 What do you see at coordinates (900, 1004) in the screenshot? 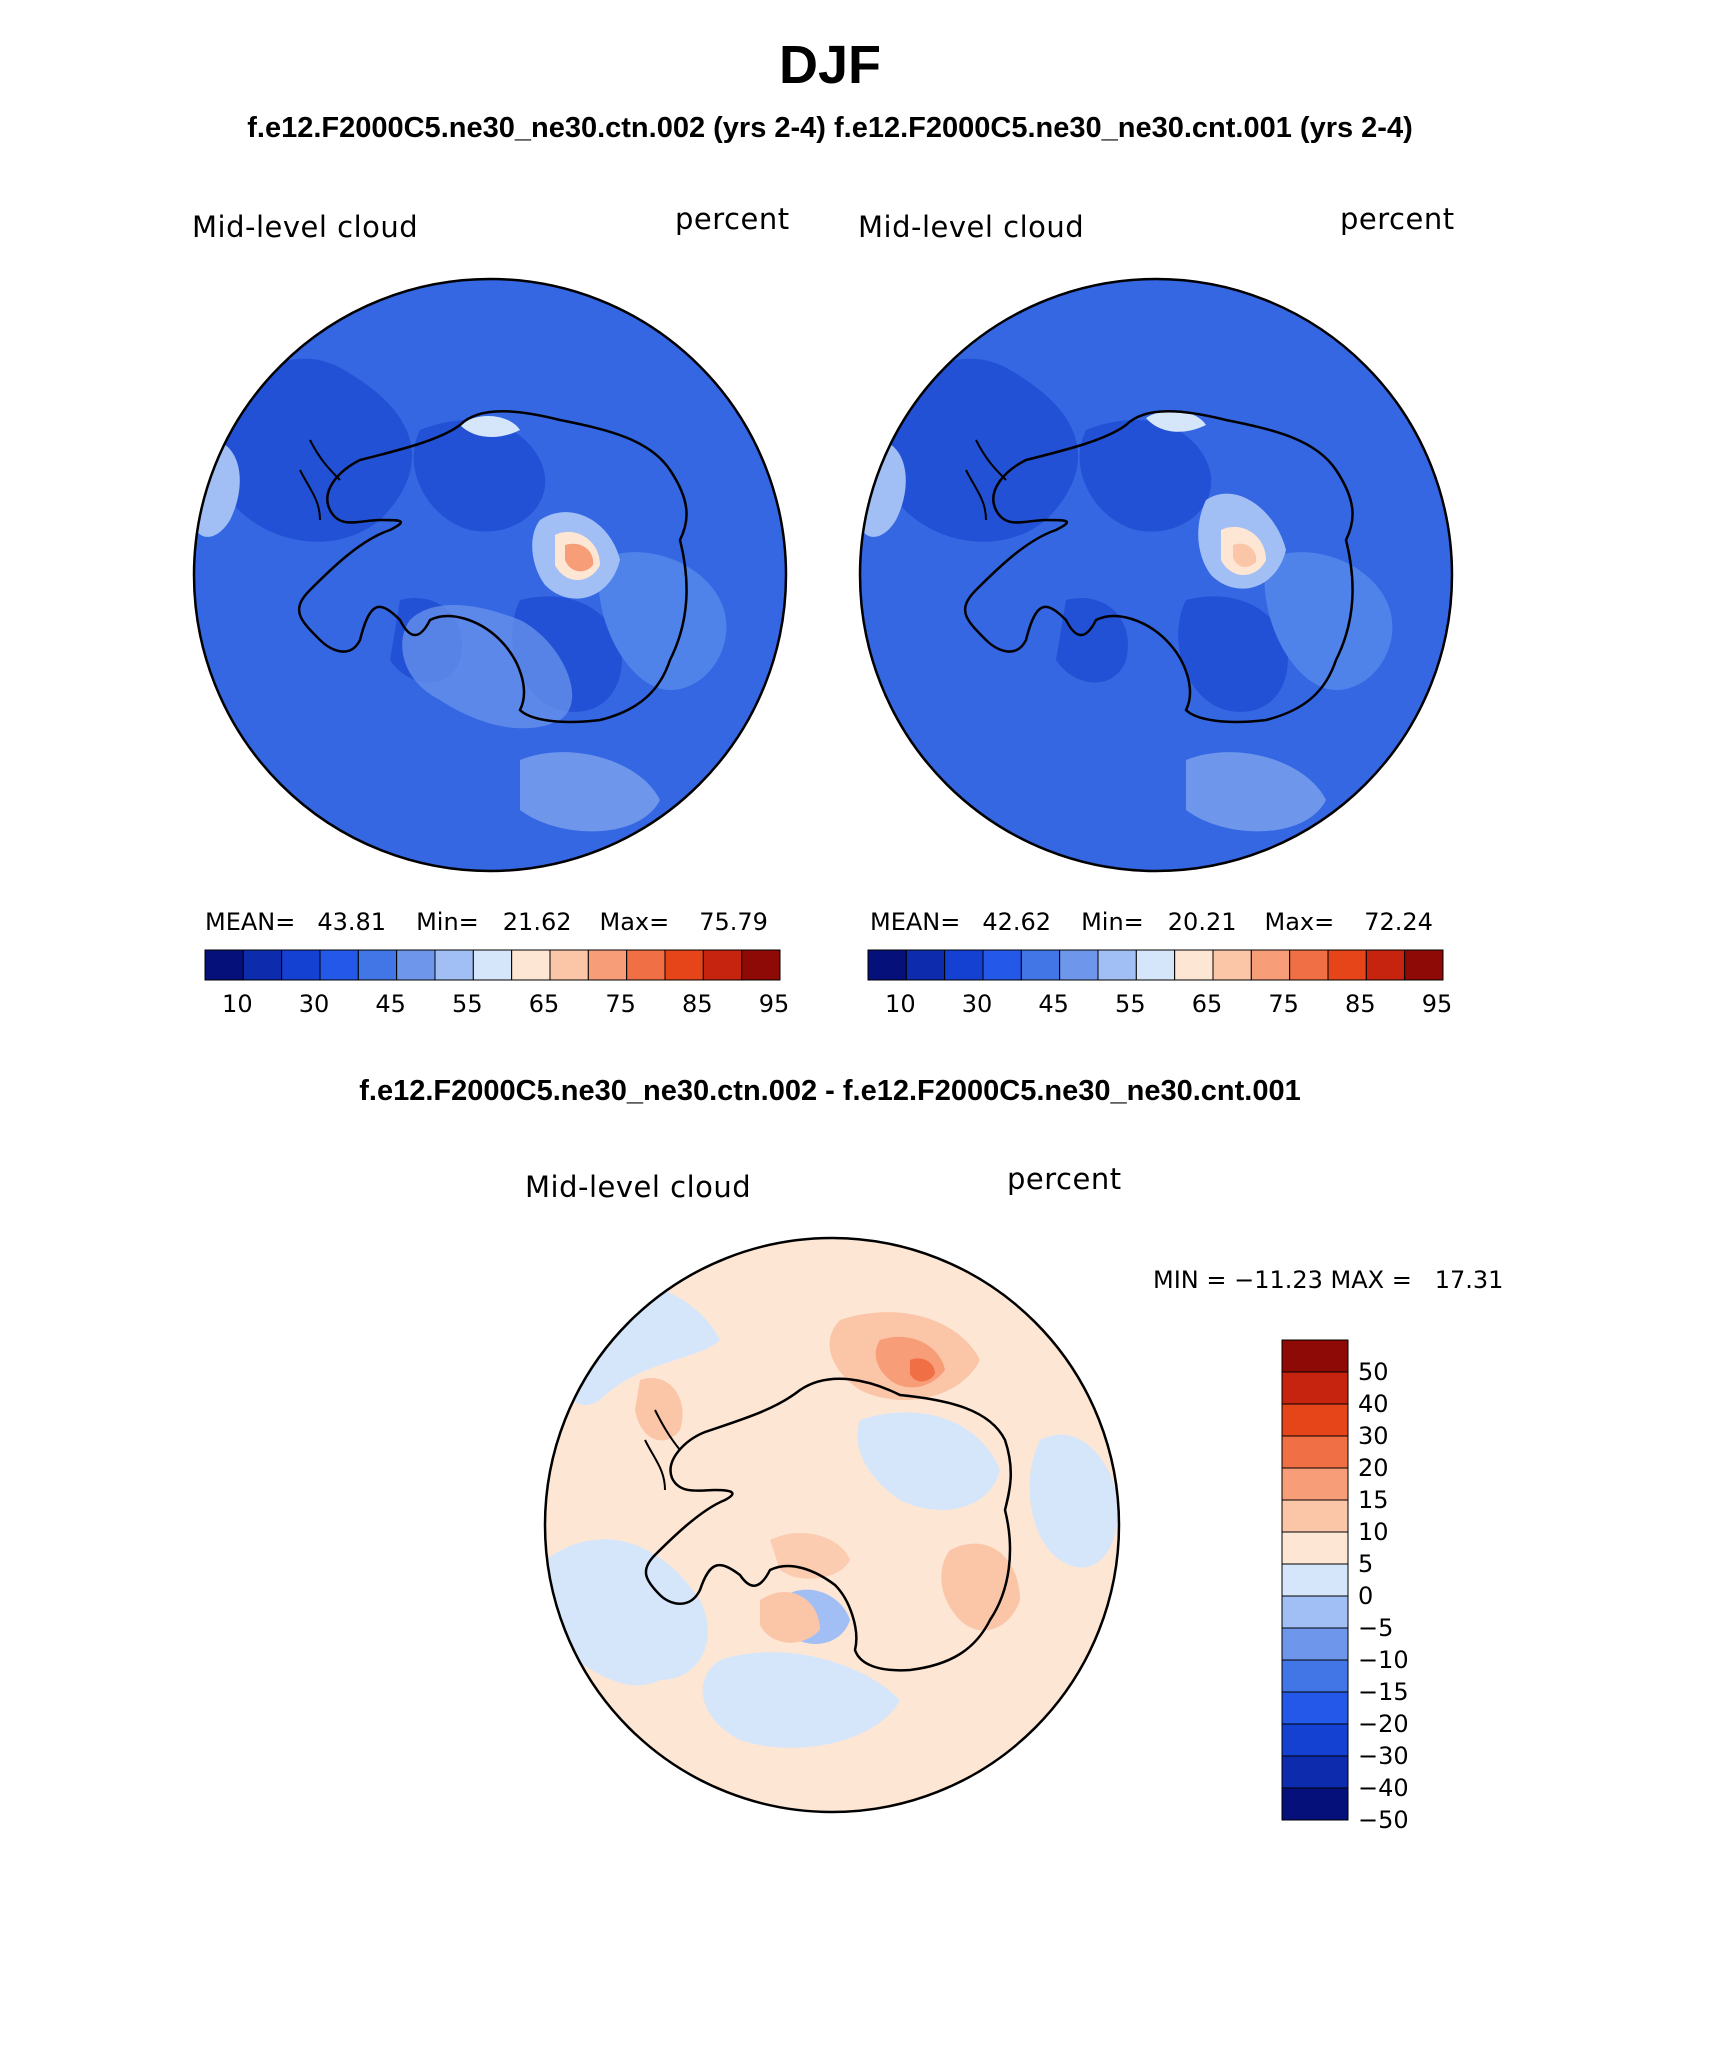
I see `panel2-colorbar-tick: 10` at bounding box center [900, 1004].